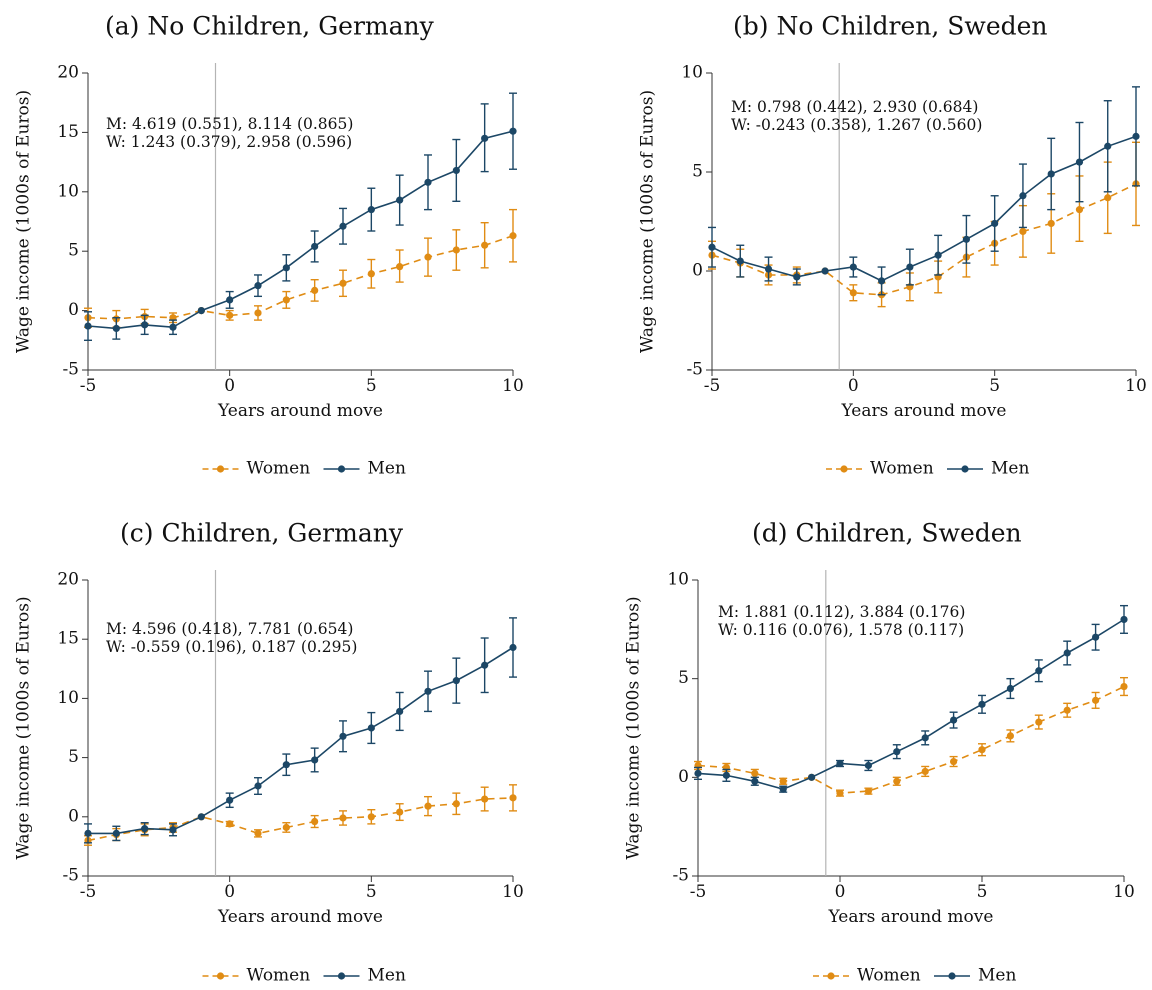  Describe the element at coordinates (68, 73) in the screenshot. I see `y-tick-label: 20` at that location.